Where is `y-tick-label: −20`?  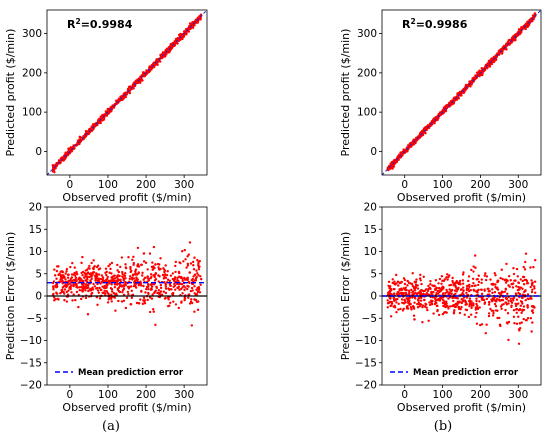 y-tick-label: −20 is located at coordinates (366, 386).